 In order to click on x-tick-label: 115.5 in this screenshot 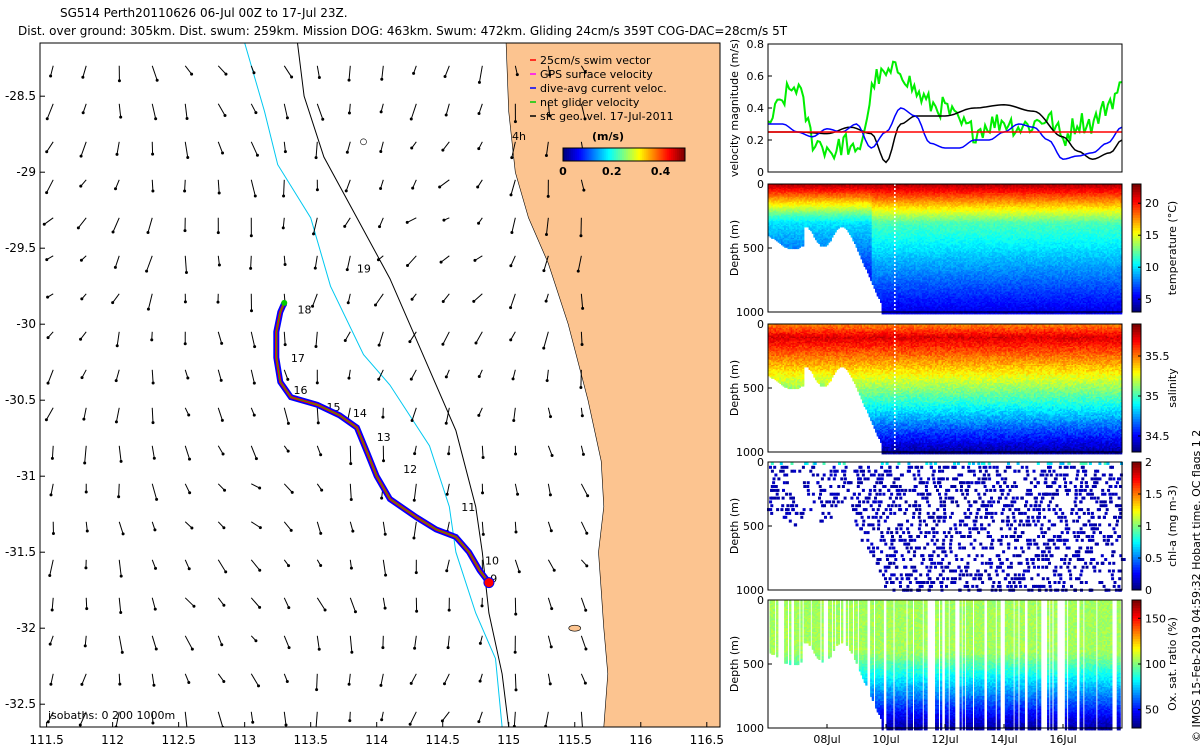, I will do `click(575, 740)`.